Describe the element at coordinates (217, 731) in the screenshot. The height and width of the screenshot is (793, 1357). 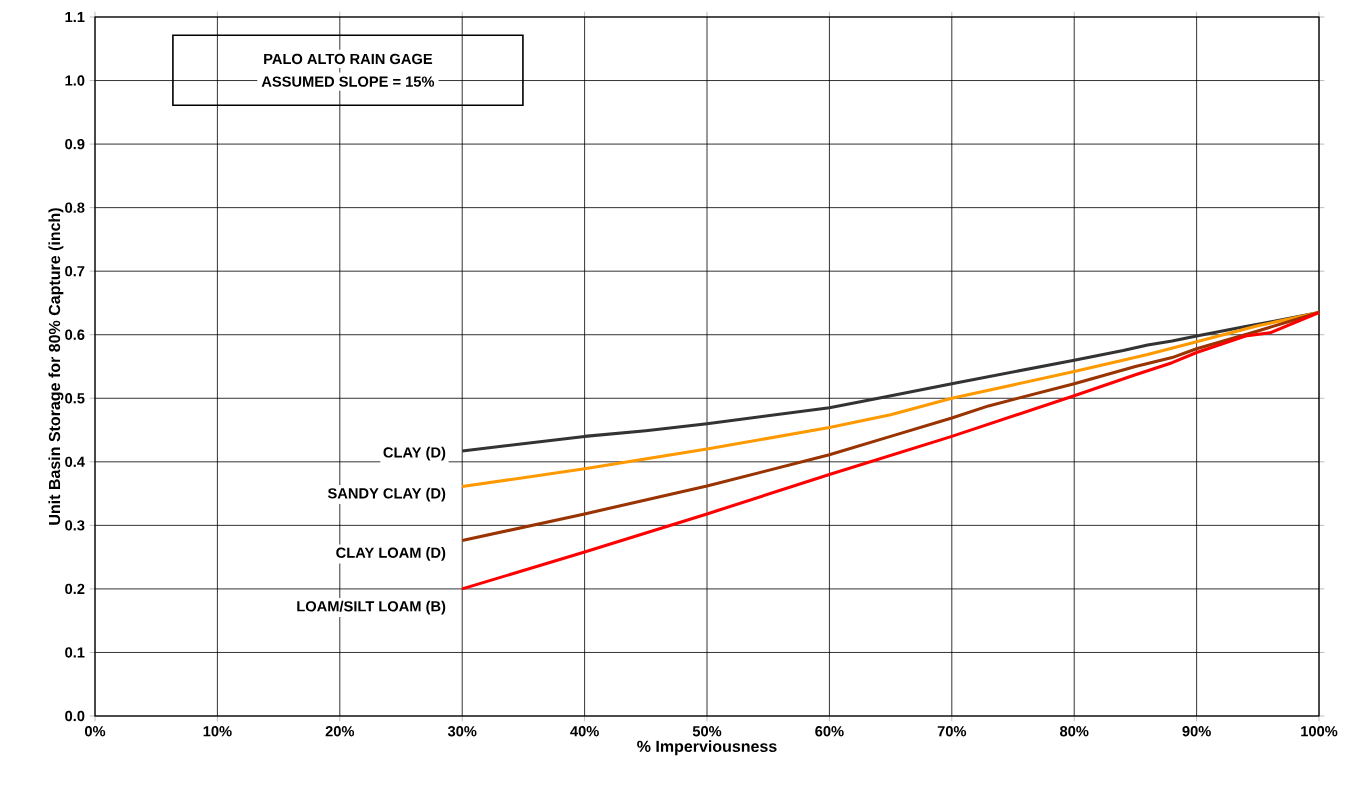
I see `x-tick-label: 10%` at that location.